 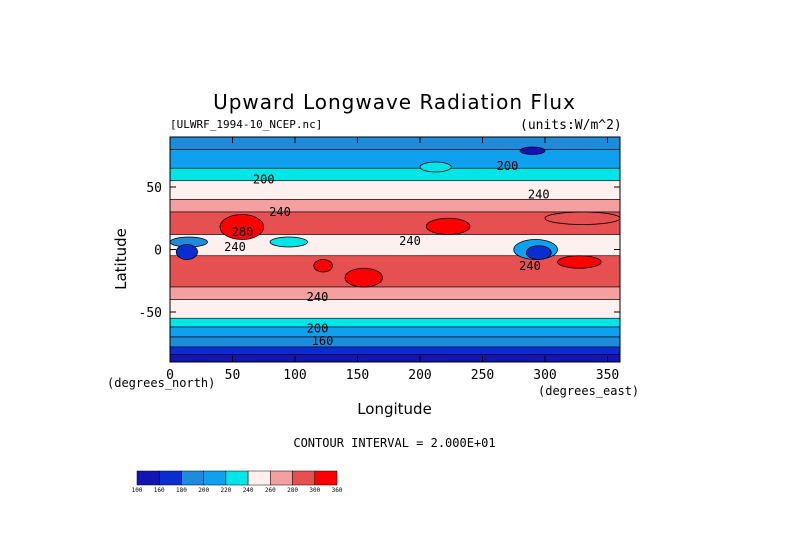 I want to click on x-tick-label: 200, so click(x=419, y=375).